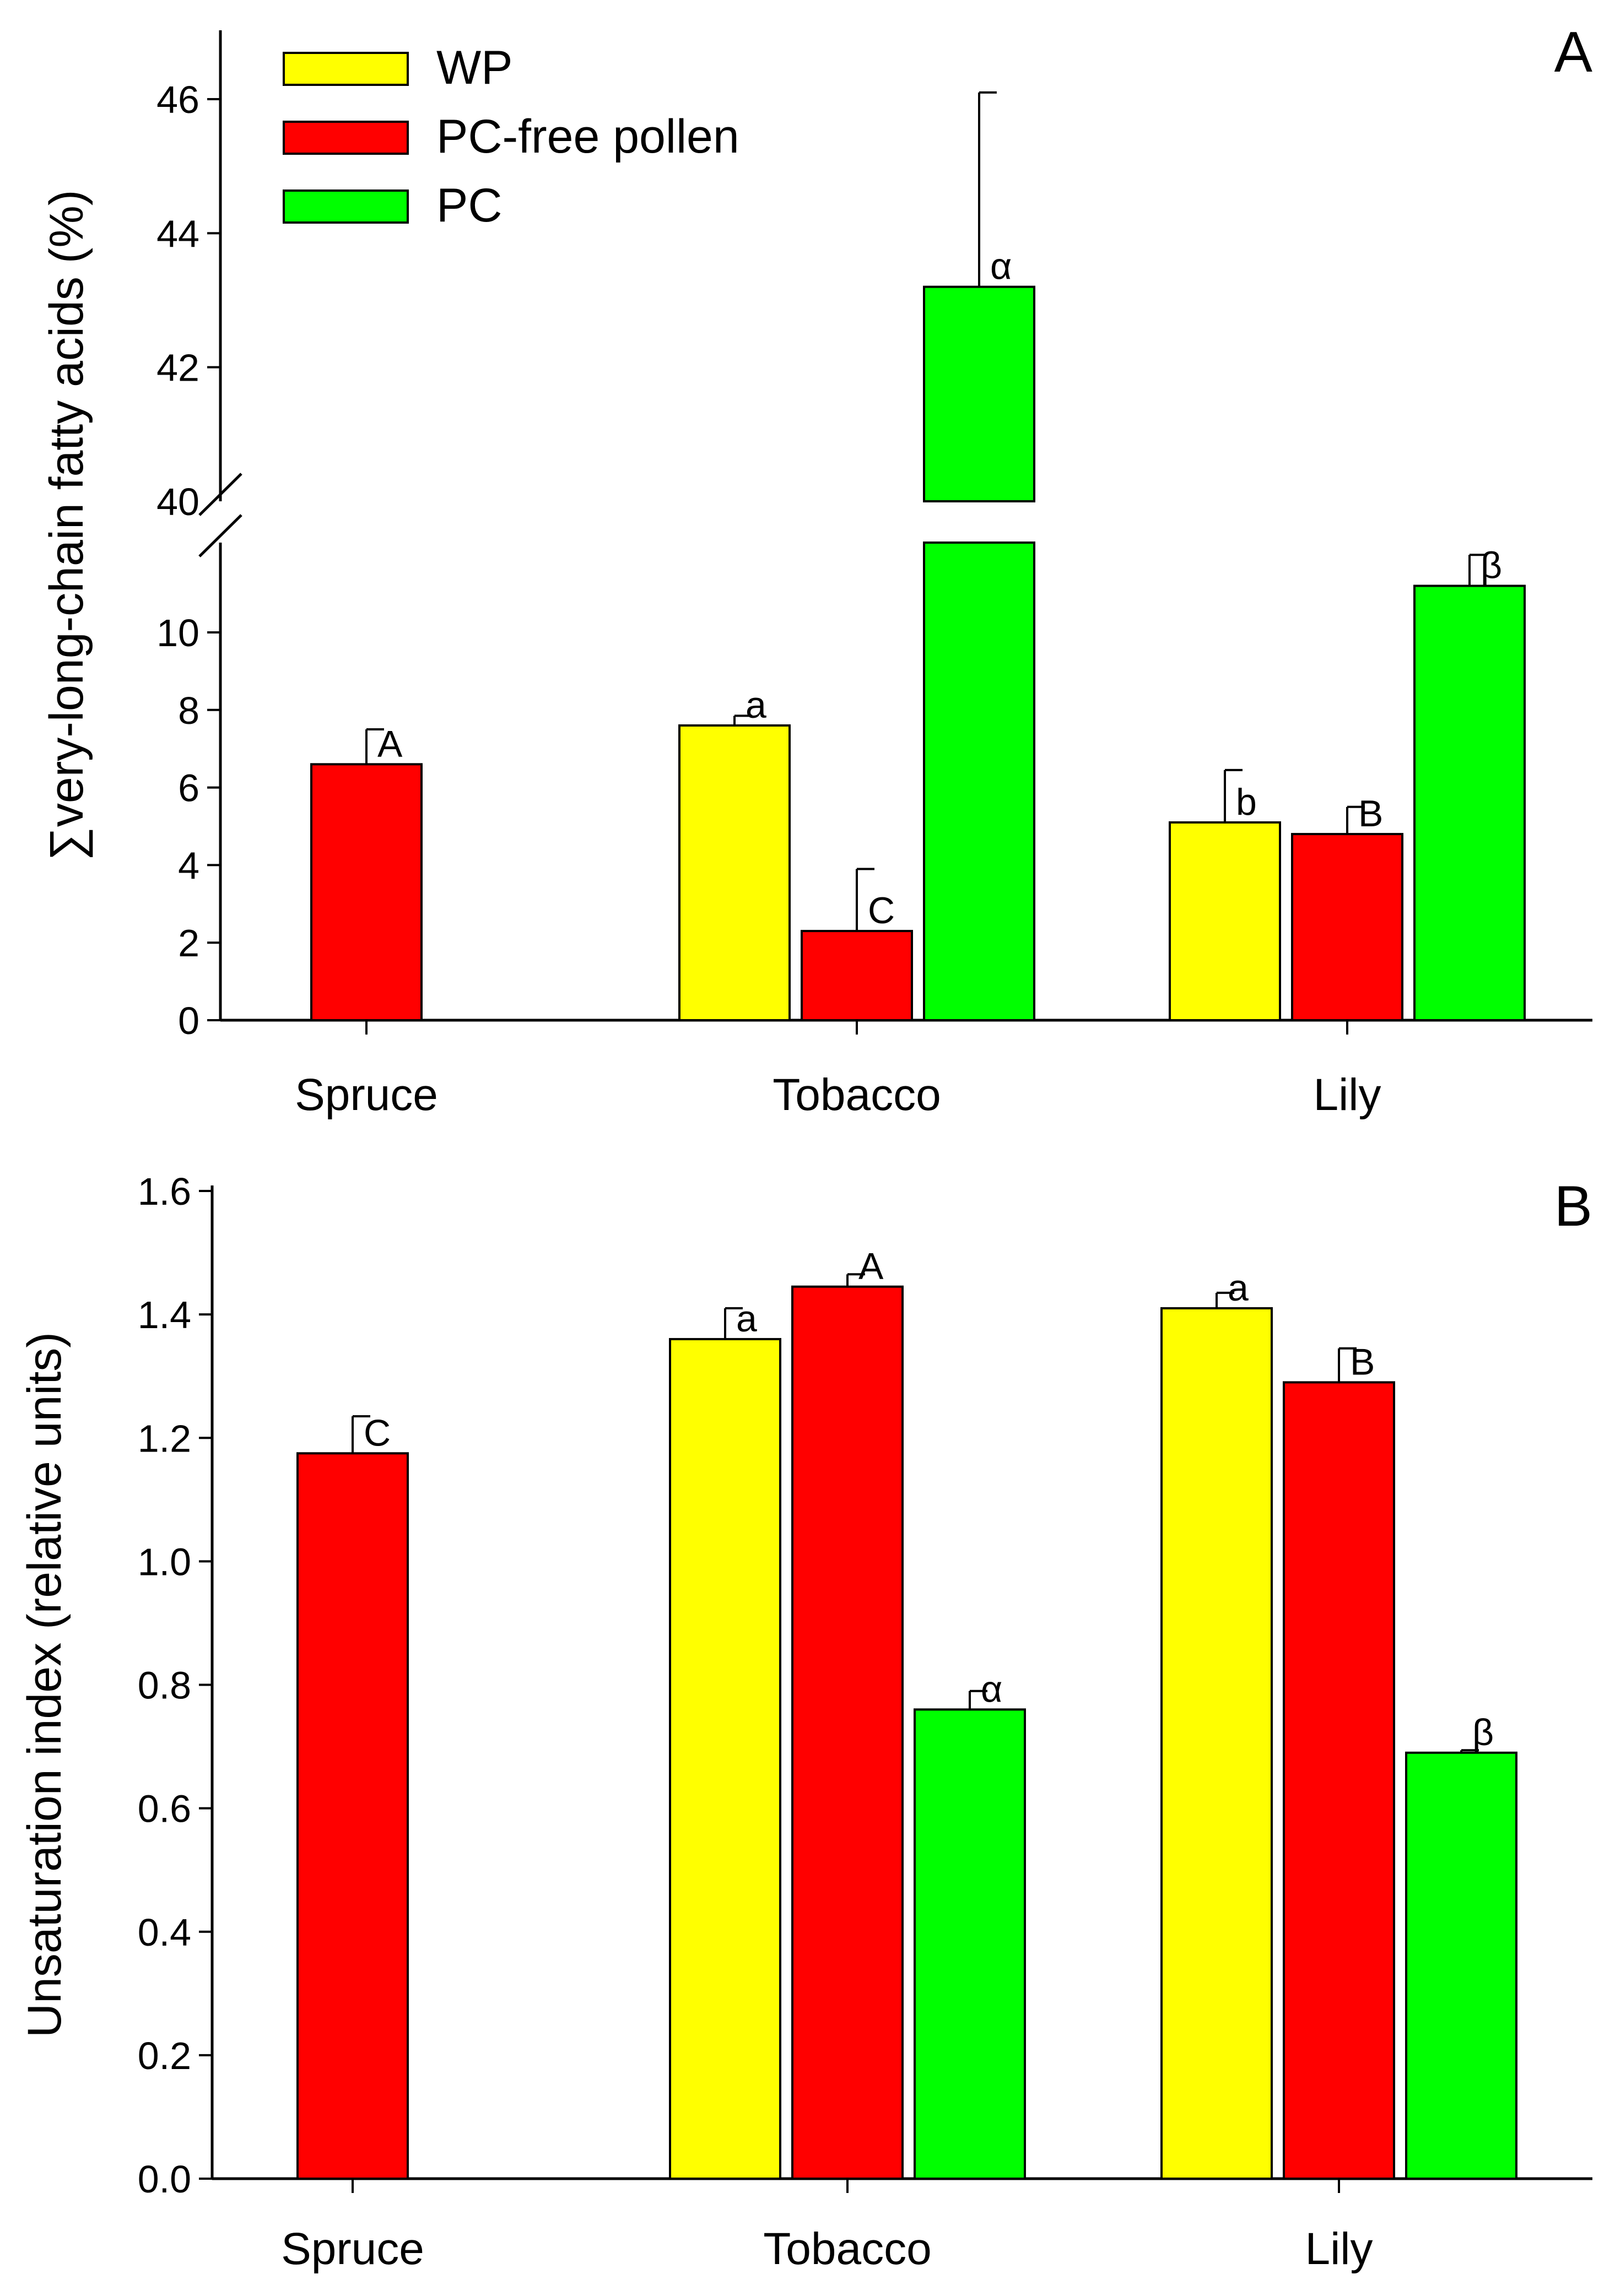 This screenshot has width=1615, height=2296. Describe the element at coordinates (587, 136) in the screenshot. I see `legend-label: PC-free pollen` at that location.